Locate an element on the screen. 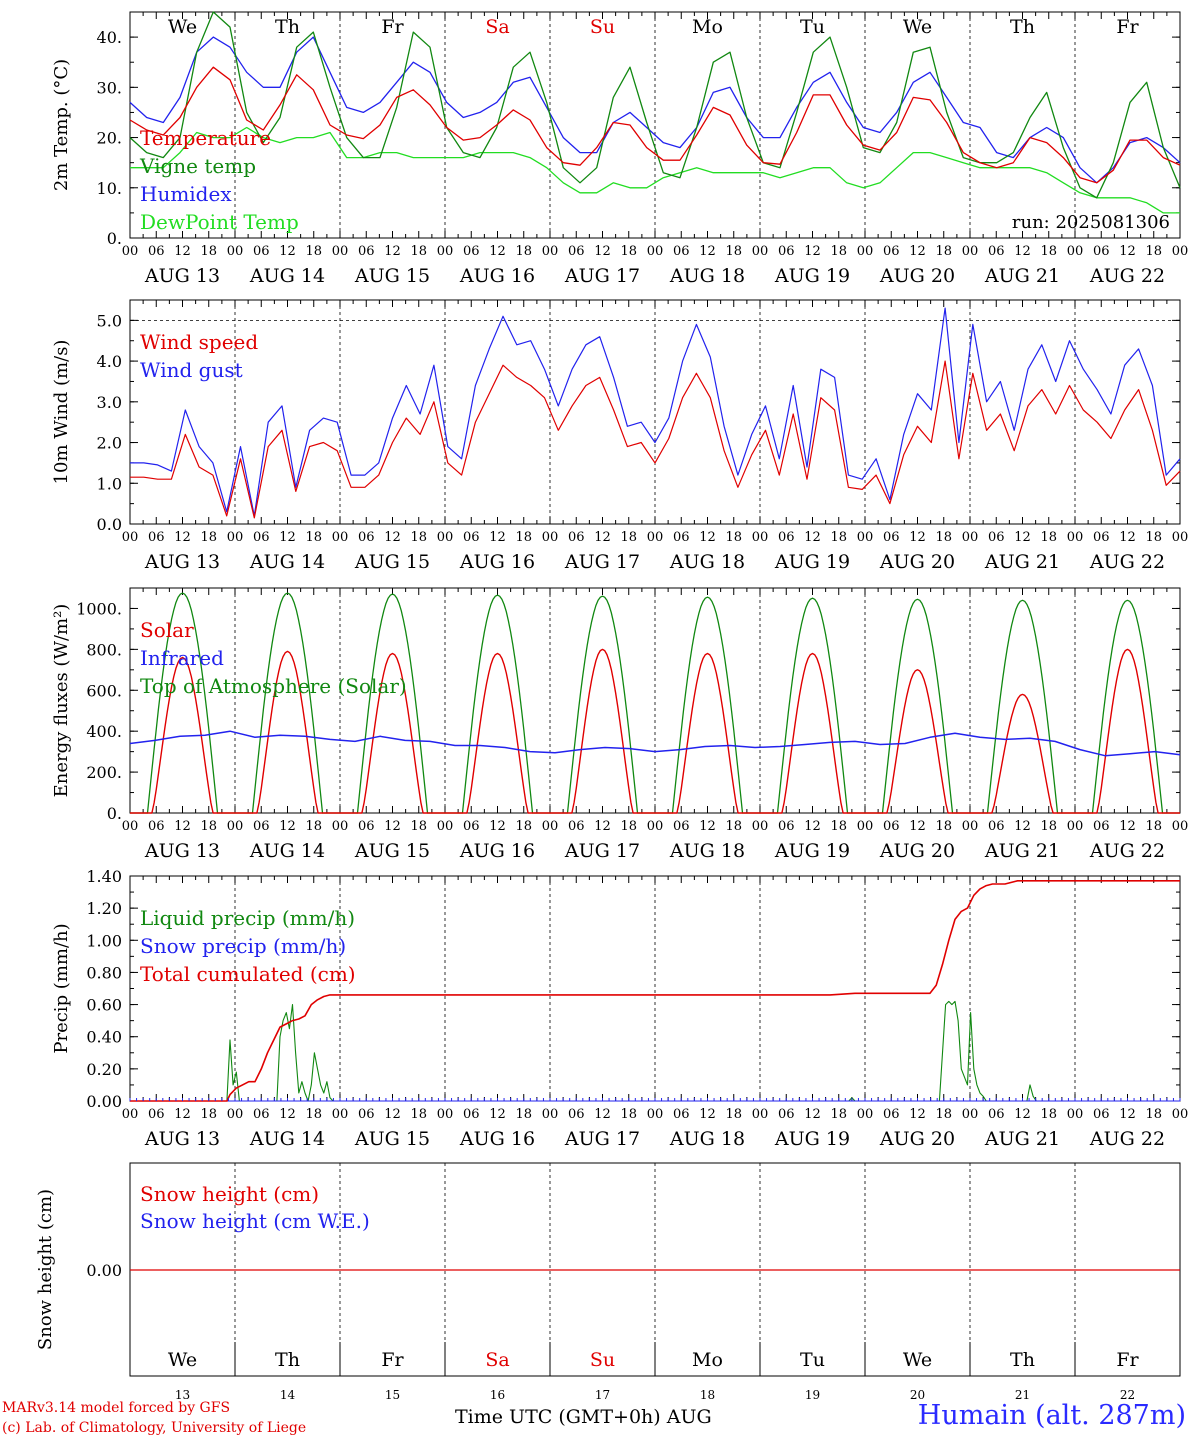 The width and height of the screenshot is (1194, 1440). series-temperature is located at coordinates (655, 125).